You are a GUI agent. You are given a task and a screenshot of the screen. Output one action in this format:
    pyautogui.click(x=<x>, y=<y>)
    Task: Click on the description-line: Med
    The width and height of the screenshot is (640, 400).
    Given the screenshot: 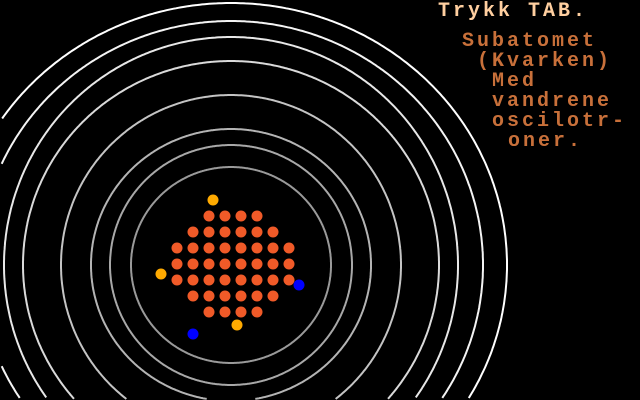 What is the action you would take?
    pyautogui.click(x=515, y=81)
    